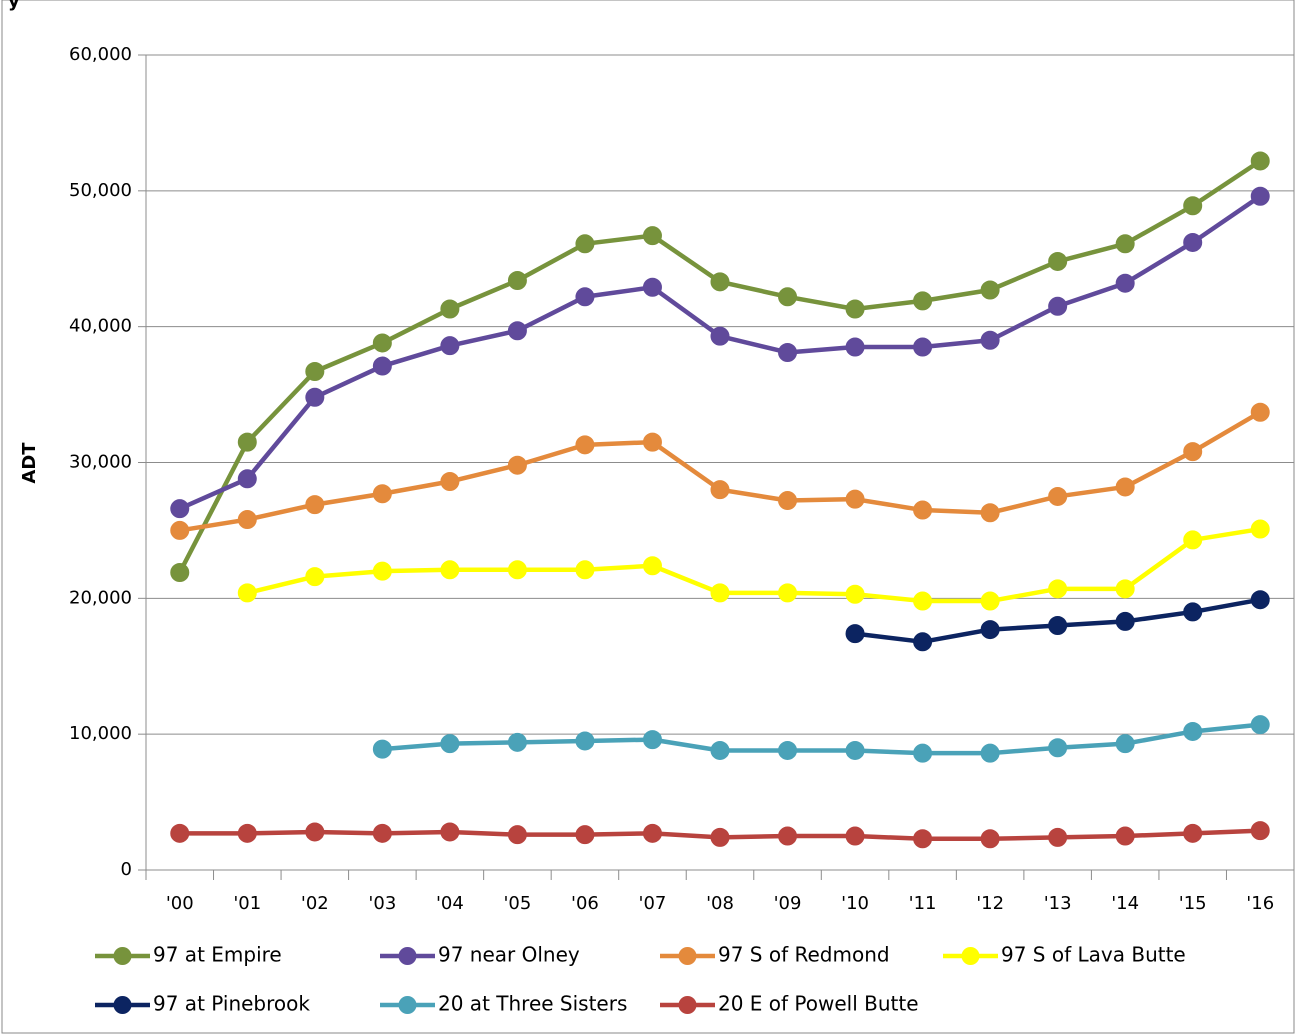 Image resolution: width=1296 pixels, height=1035 pixels. Describe the element at coordinates (217, 955) in the screenshot. I see `legend-label: 97 at Empire` at that location.